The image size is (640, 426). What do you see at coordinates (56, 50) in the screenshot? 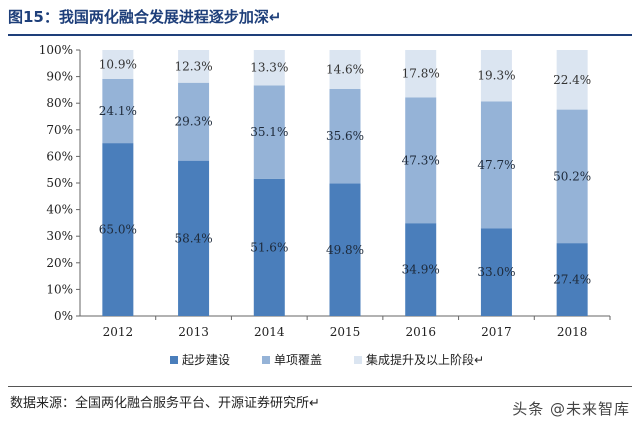
I see `y-tick-label: 100%` at bounding box center [56, 50].